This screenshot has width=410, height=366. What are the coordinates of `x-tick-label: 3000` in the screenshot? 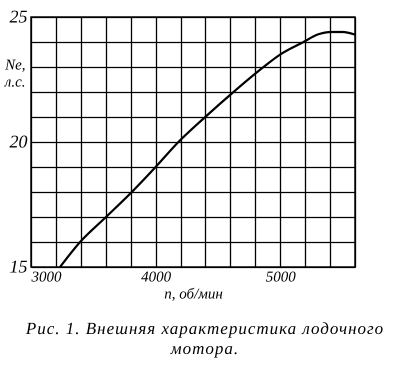 It's located at (46, 278).